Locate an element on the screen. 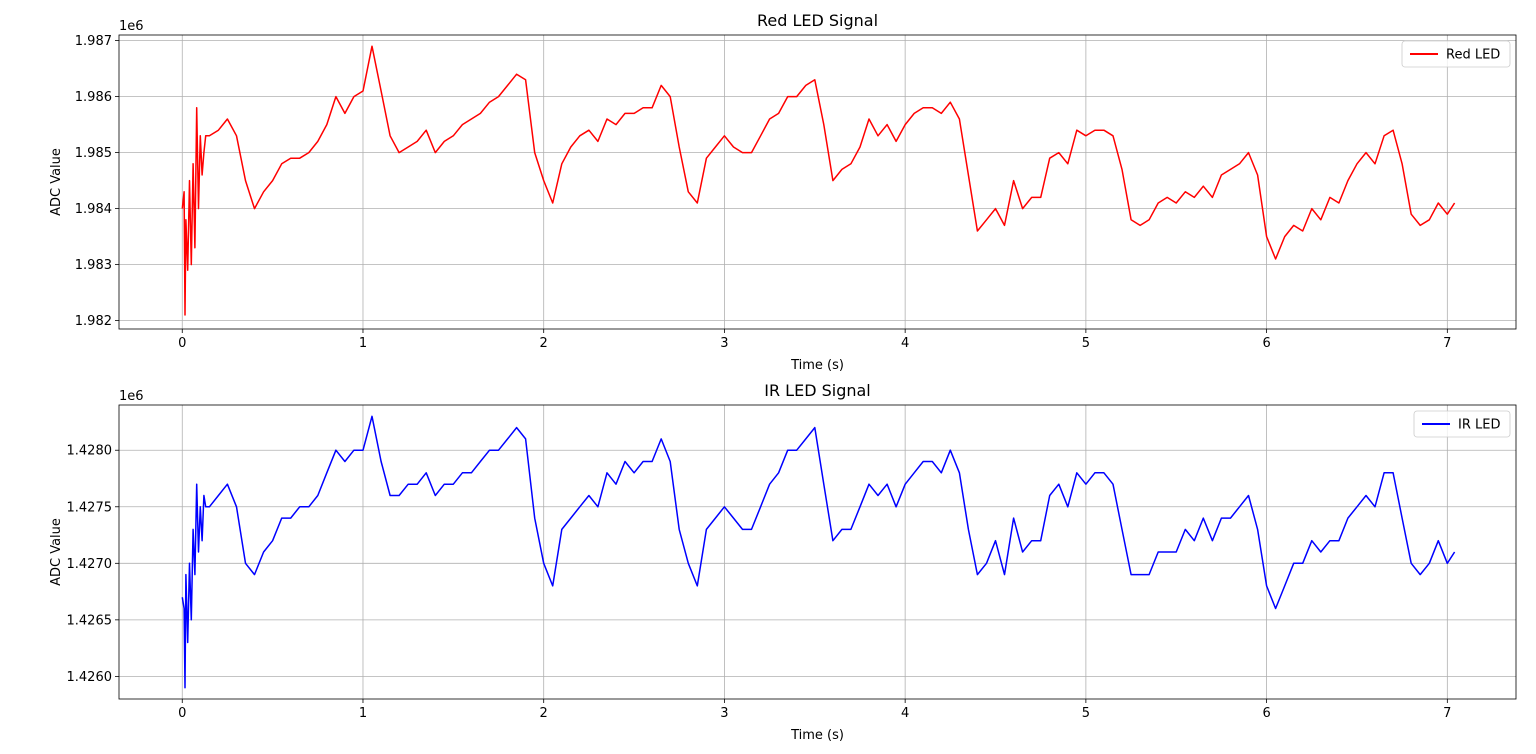 Image resolution: width=1536 pixels, height=754 pixels. y-tick-label: 1.4265 is located at coordinates (90, 620).